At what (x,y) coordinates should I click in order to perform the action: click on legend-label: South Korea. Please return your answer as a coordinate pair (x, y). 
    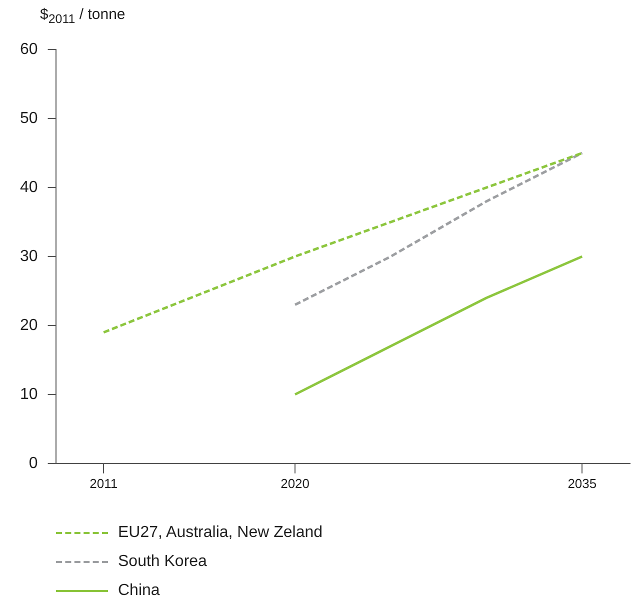
    Looking at the image, I should click on (162, 561).